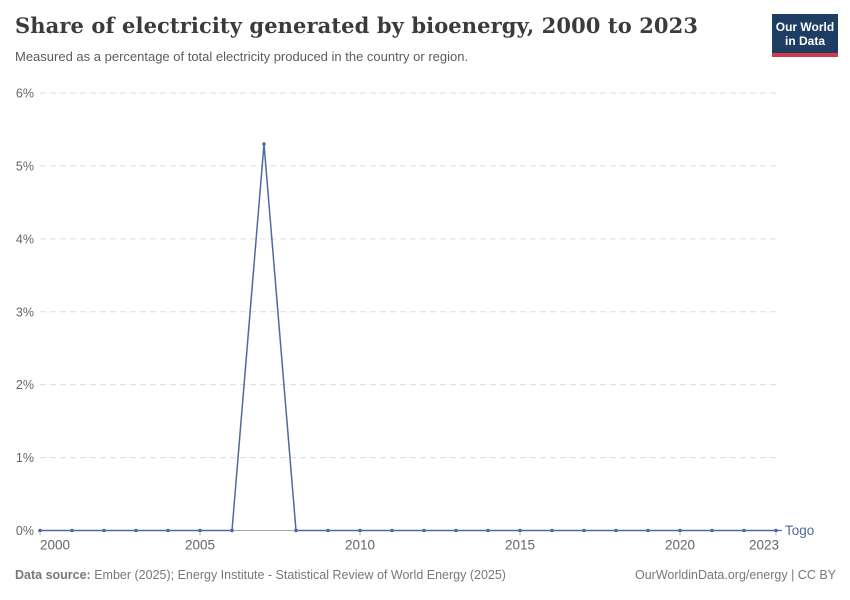  I want to click on y-axis-tick-label: 5%, so click(25, 166).